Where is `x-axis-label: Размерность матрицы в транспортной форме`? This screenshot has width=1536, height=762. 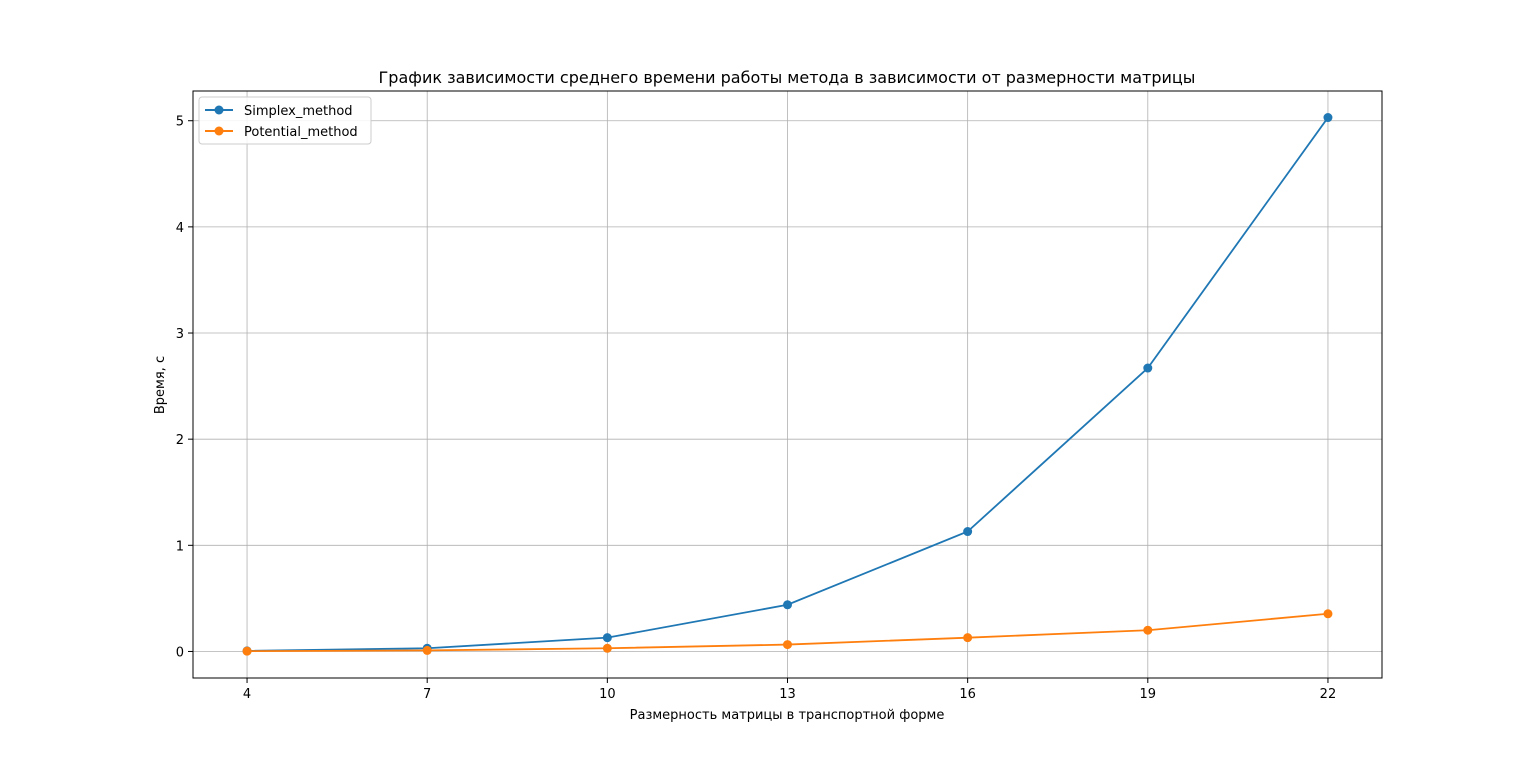 x-axis-label: Размерность матрицы в транспортной форме is located at coordinates (787, 715).